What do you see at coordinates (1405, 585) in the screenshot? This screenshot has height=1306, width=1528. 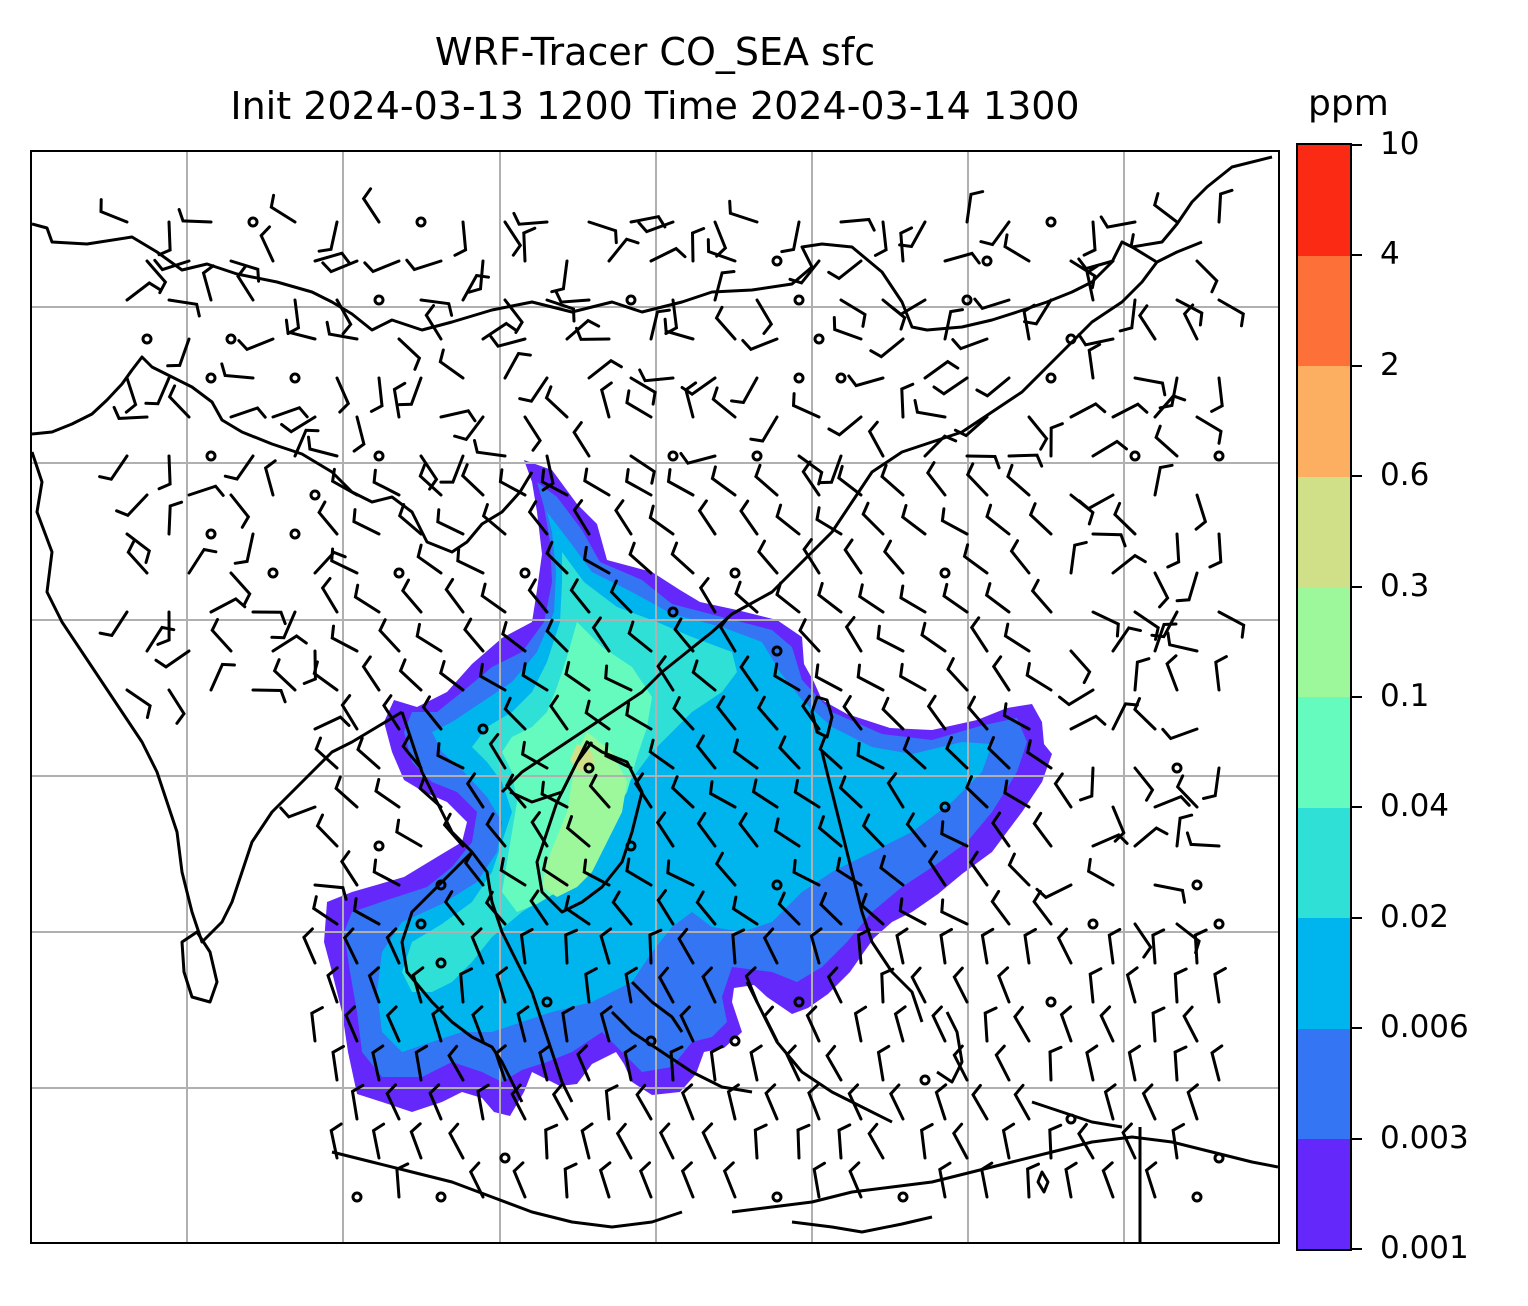 I see `colorbar-tick-label: 0.3` at bounding box center [1405, 585].